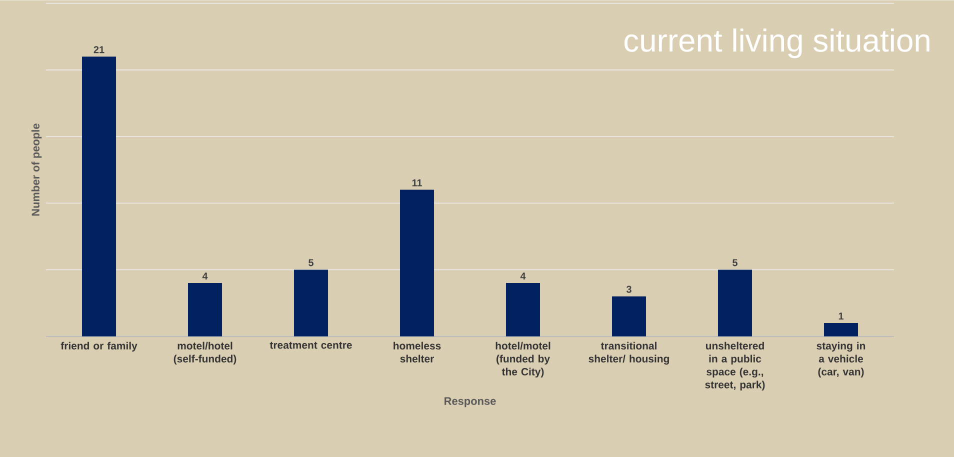  Describe the element at coordinates (205, 353) in the screenshot. I see `x-tick-label: motel/hotel (self-funded)` at that location.